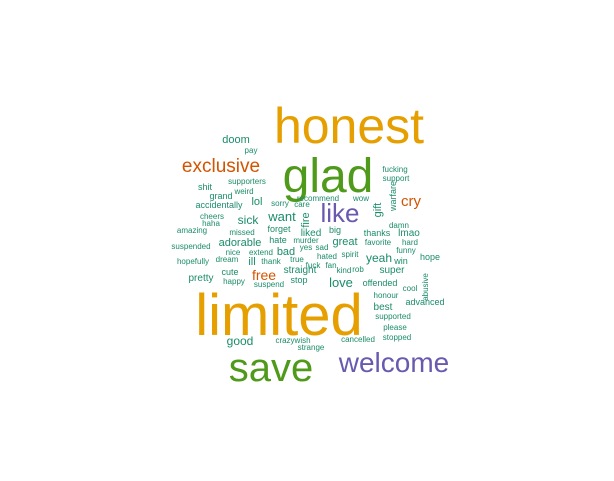 The width and height of the screenshot is (614, 481). I want to click on word-honest: honest, so click(349, 126).